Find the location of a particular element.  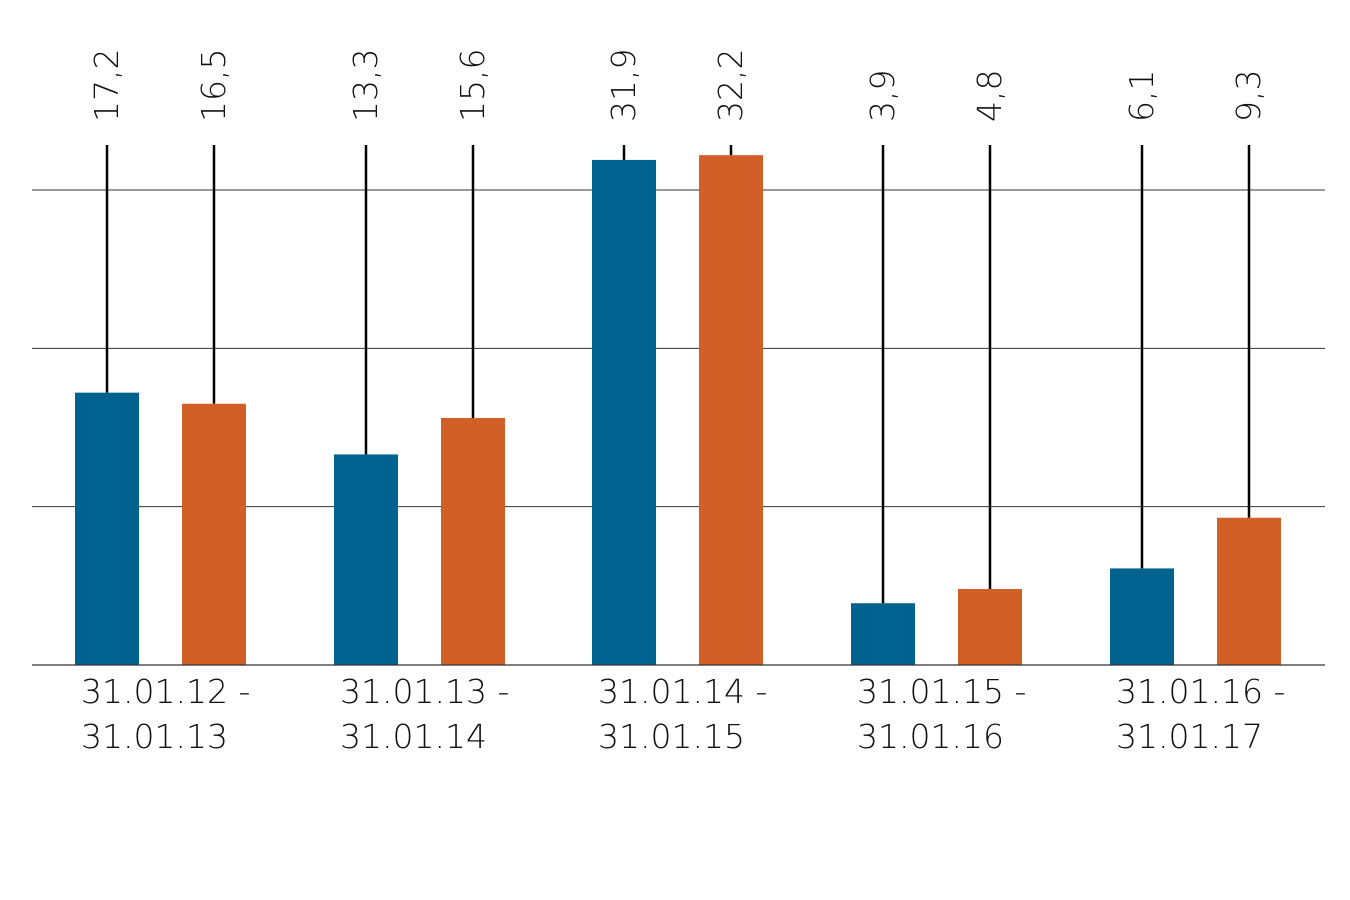

x-tick-label: 31.01.16 is located at coordinates (930, 736).